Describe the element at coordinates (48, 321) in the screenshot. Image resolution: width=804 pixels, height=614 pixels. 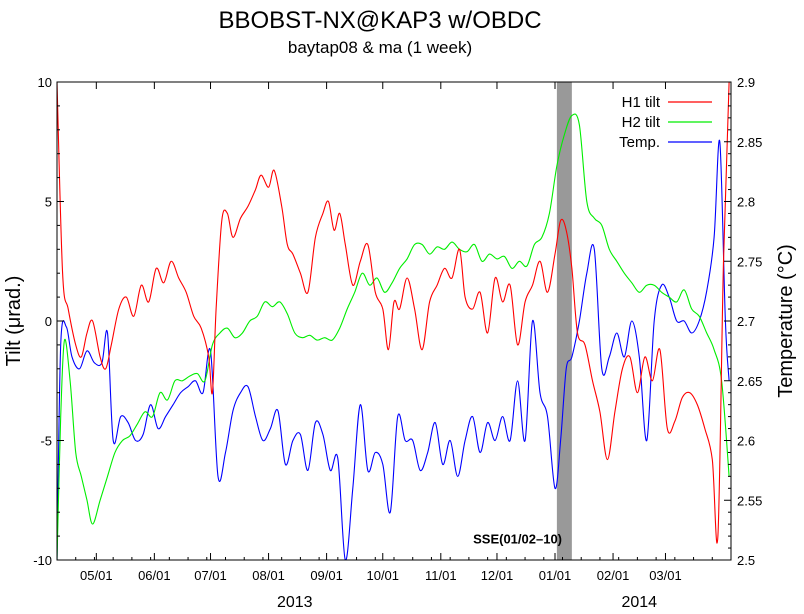
I see `left-tick-label: 0` at that location.